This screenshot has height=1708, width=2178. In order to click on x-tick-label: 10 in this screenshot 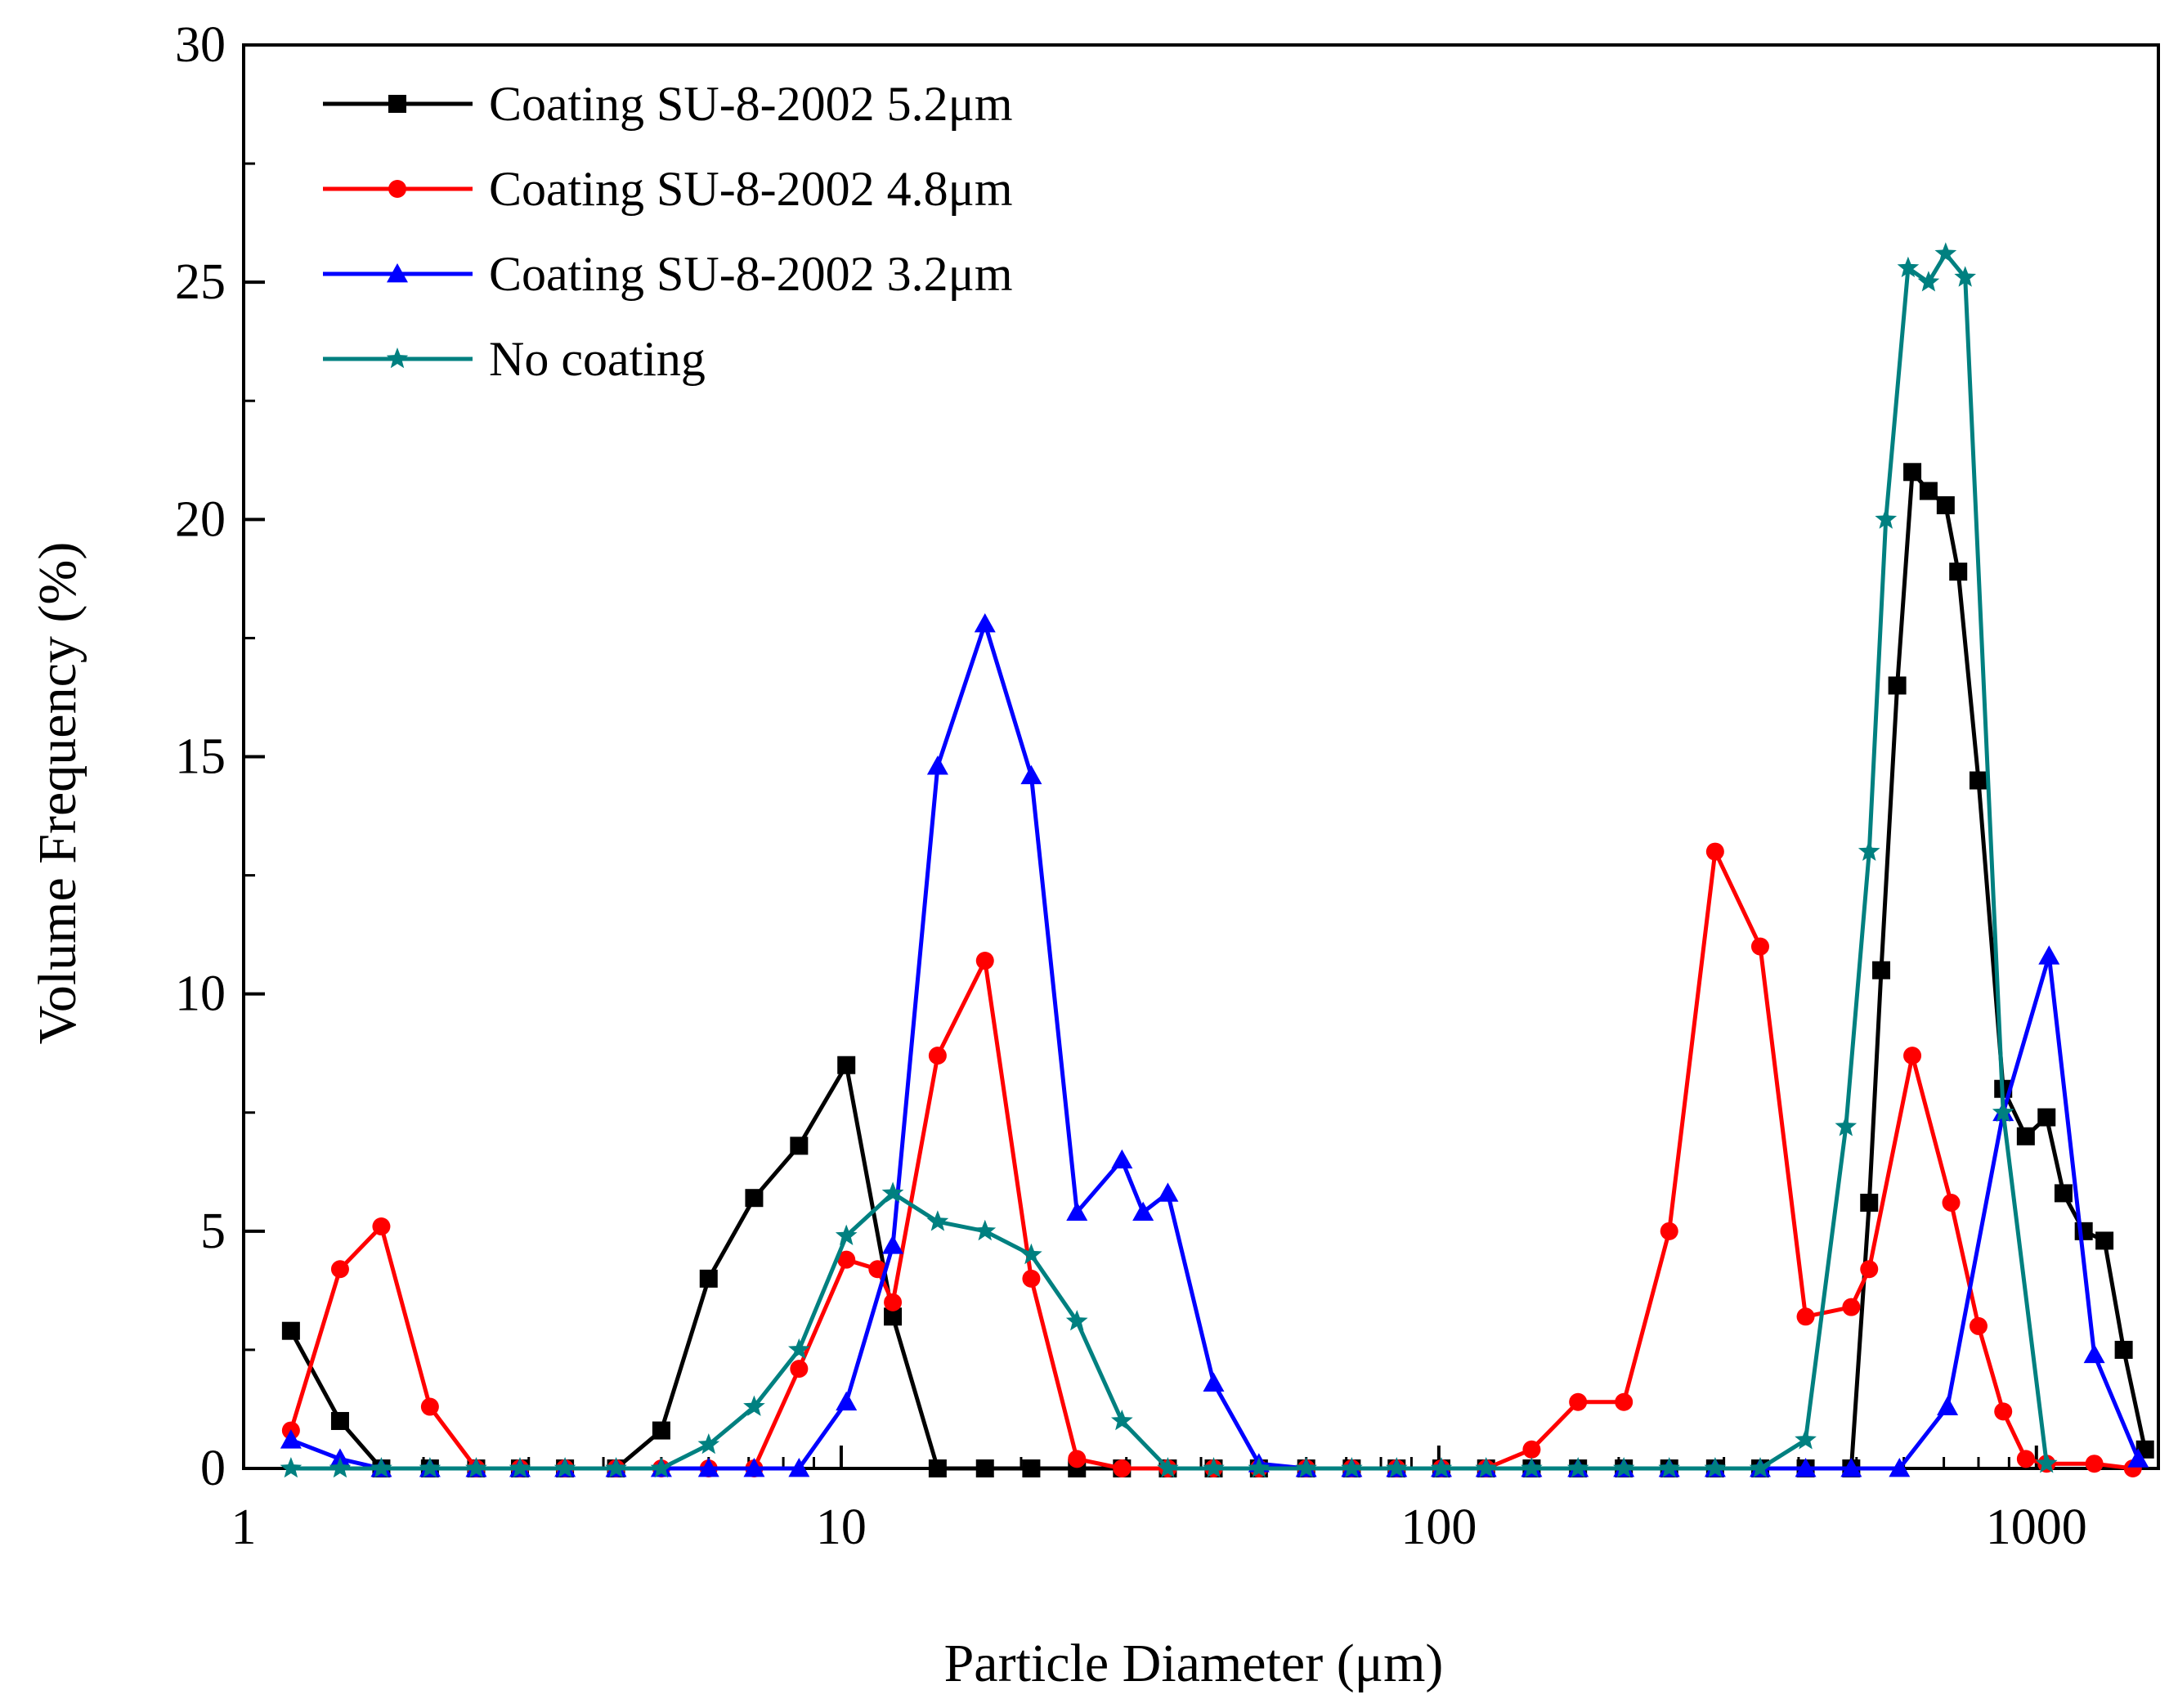, I will do `click(841, 1528)`.